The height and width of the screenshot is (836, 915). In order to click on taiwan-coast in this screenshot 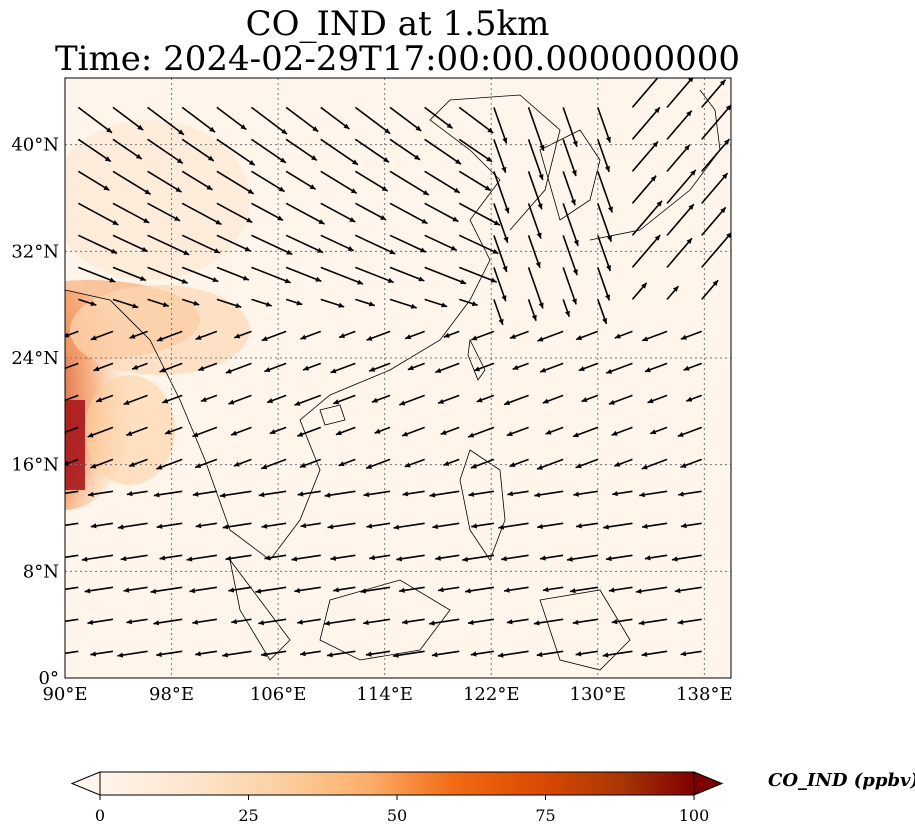, I will do `click(476, 359)`.